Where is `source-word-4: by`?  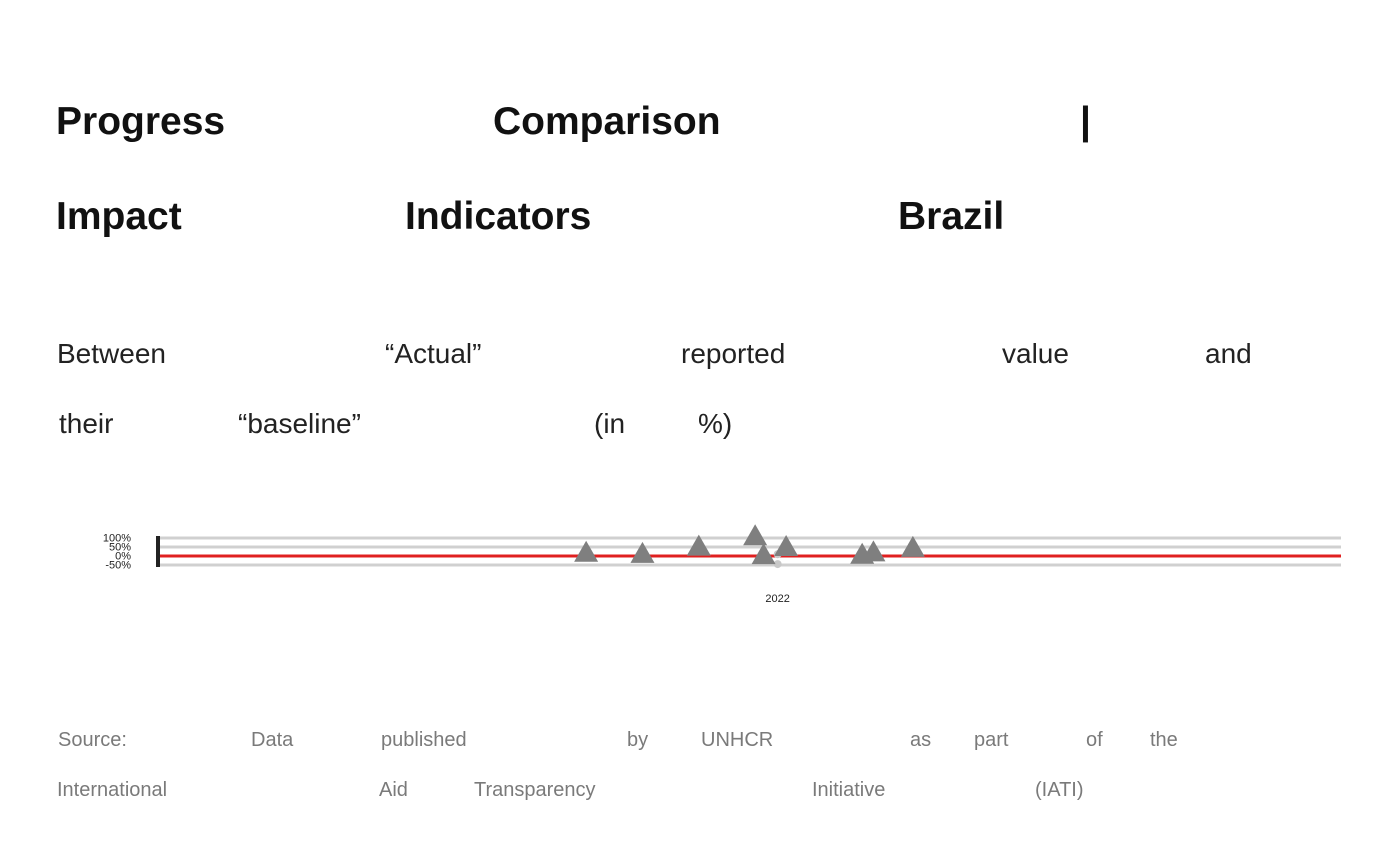 source-word-4: by is located at coordinates (638, 740).